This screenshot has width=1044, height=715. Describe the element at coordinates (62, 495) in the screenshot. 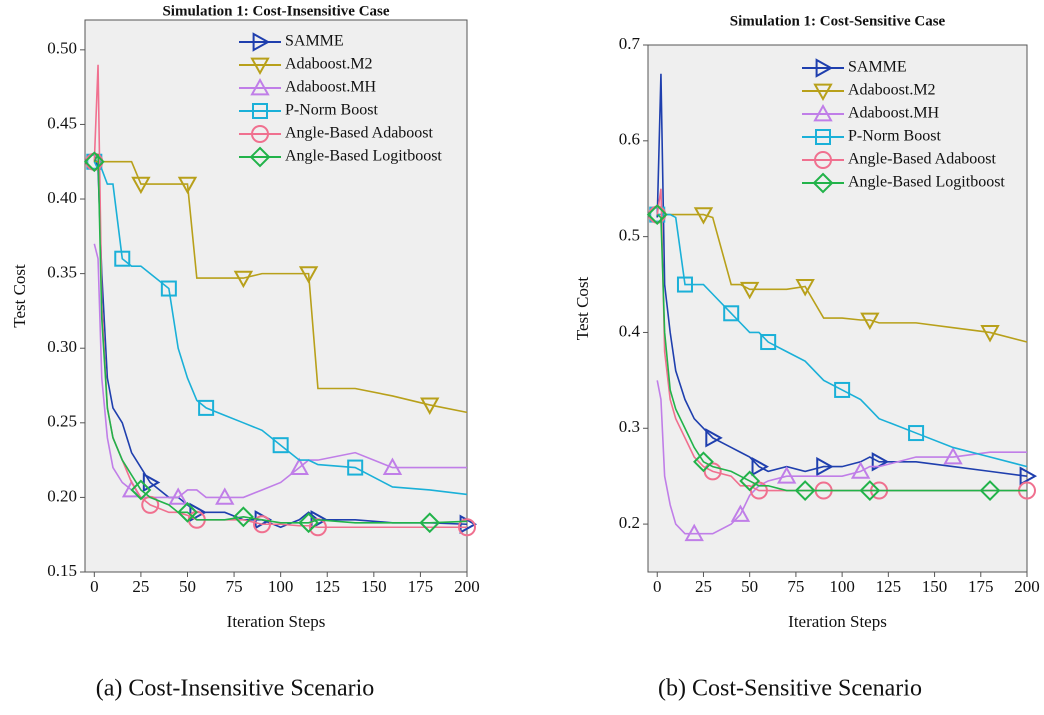

I see `y-tick-label: 0.20` at that location.